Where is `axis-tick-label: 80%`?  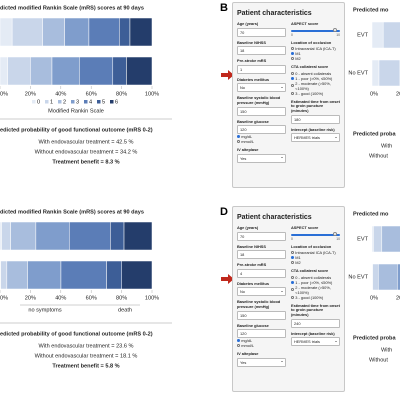 axis-tick-label: 80% is located at coordinates (121, 298).